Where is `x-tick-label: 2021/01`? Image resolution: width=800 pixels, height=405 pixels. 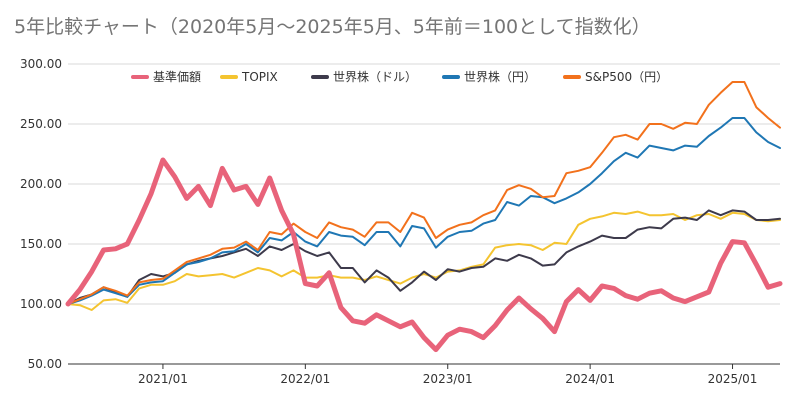
x-tick-label: 2021/01 is located at coordinates (163, 379).